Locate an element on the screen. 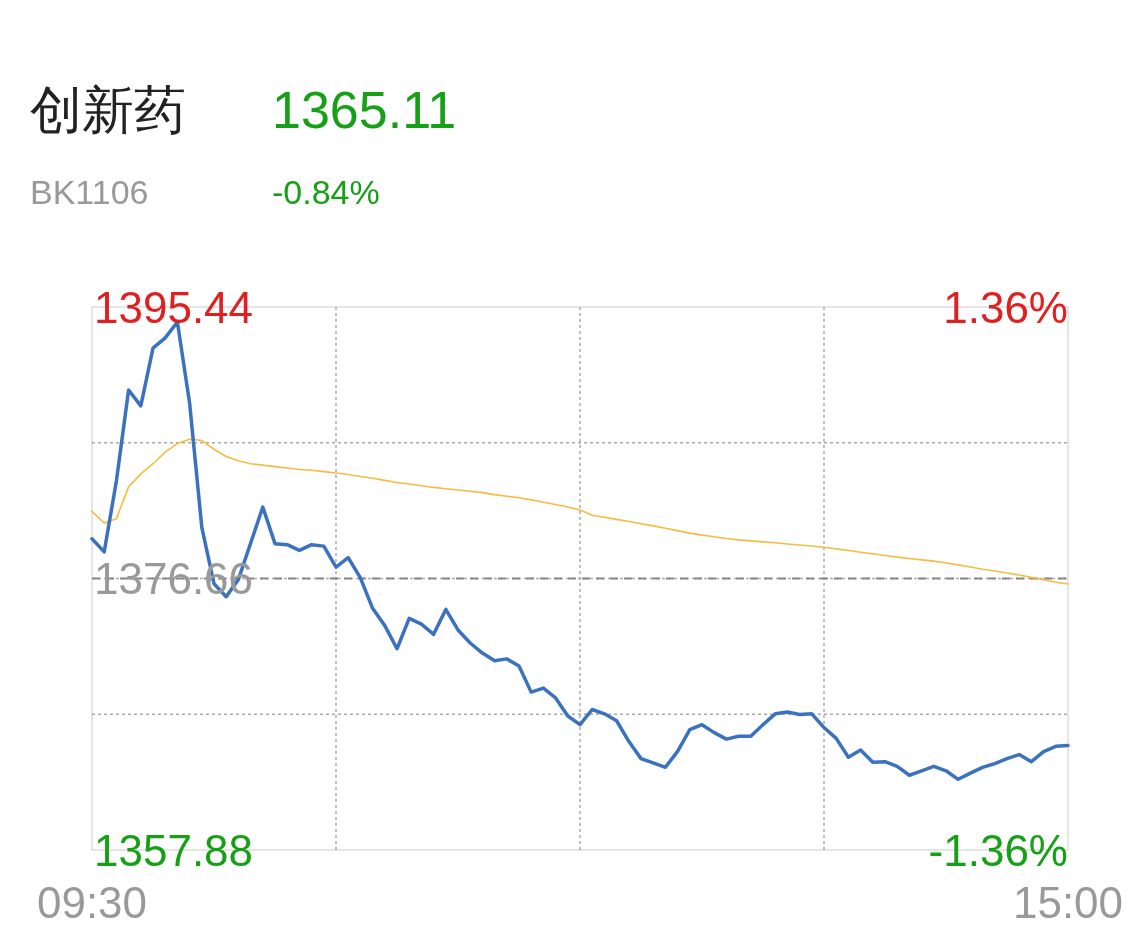  annotation: 1365.11 is located at coordinates (364, 110).